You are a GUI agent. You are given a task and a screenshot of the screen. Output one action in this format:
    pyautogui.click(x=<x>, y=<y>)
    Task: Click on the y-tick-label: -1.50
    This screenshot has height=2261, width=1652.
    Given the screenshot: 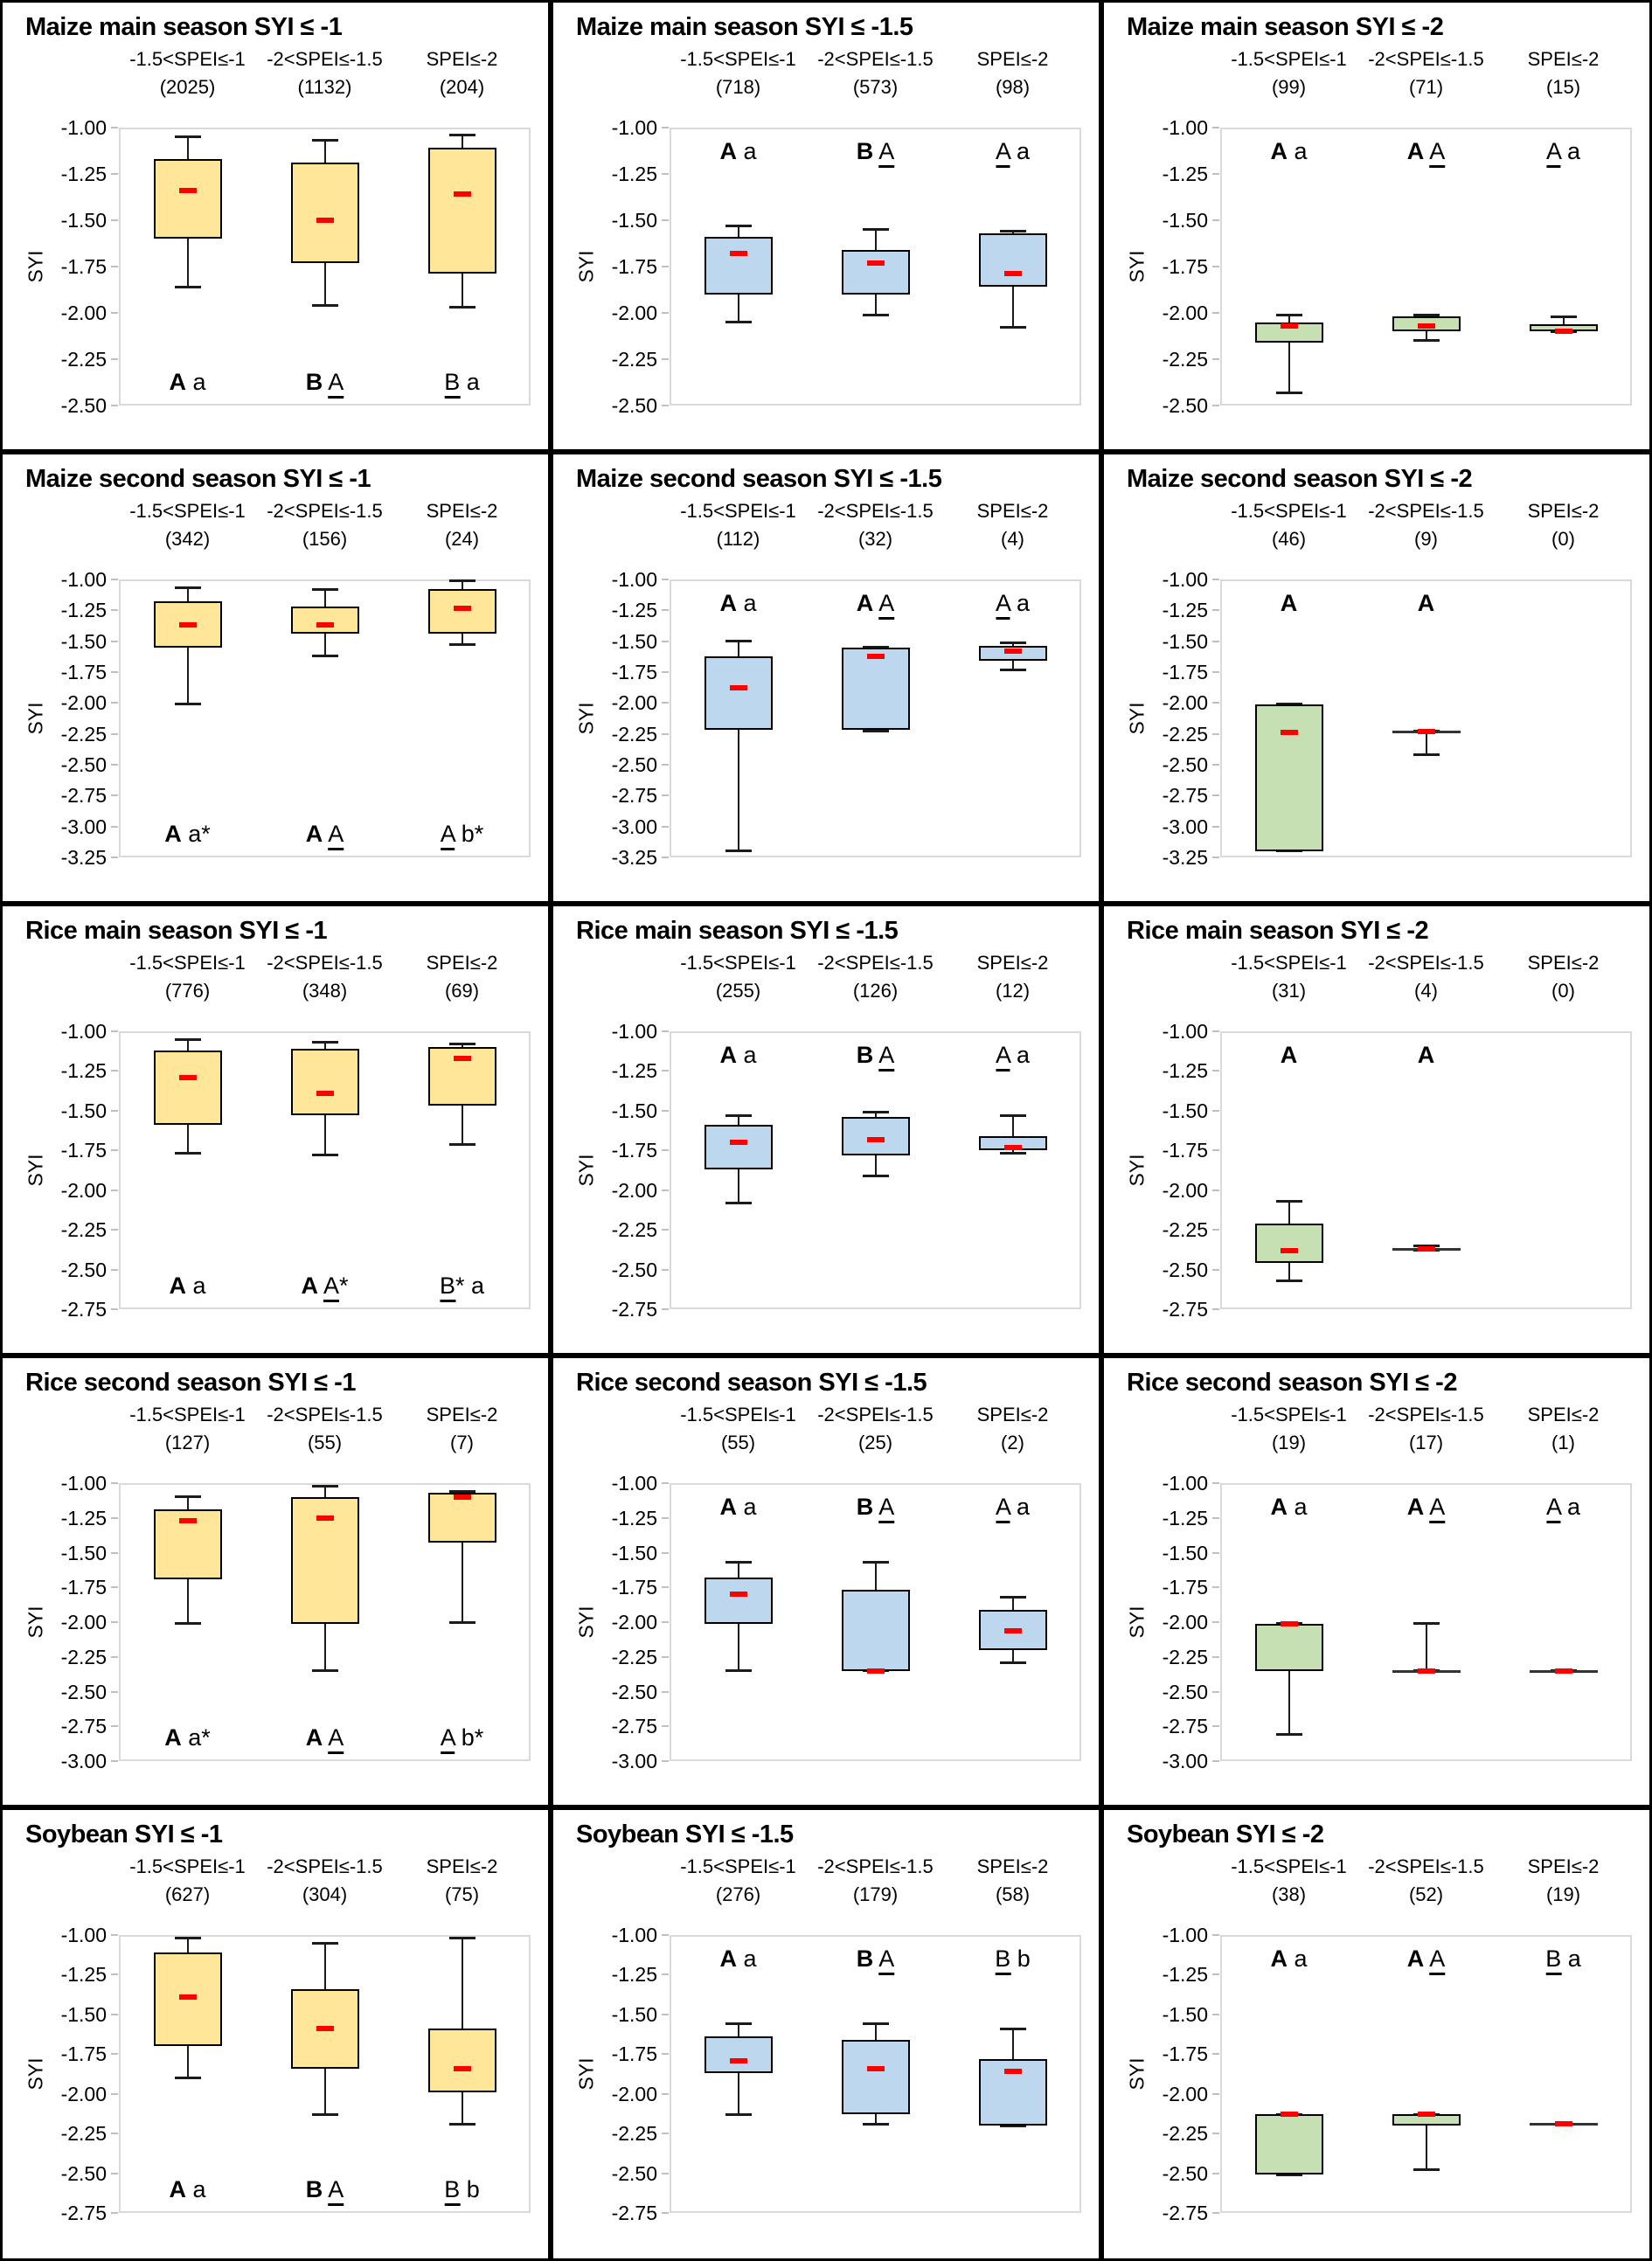 What is the action you would take?
    pyautogui.click(x=84, y=2014)
    